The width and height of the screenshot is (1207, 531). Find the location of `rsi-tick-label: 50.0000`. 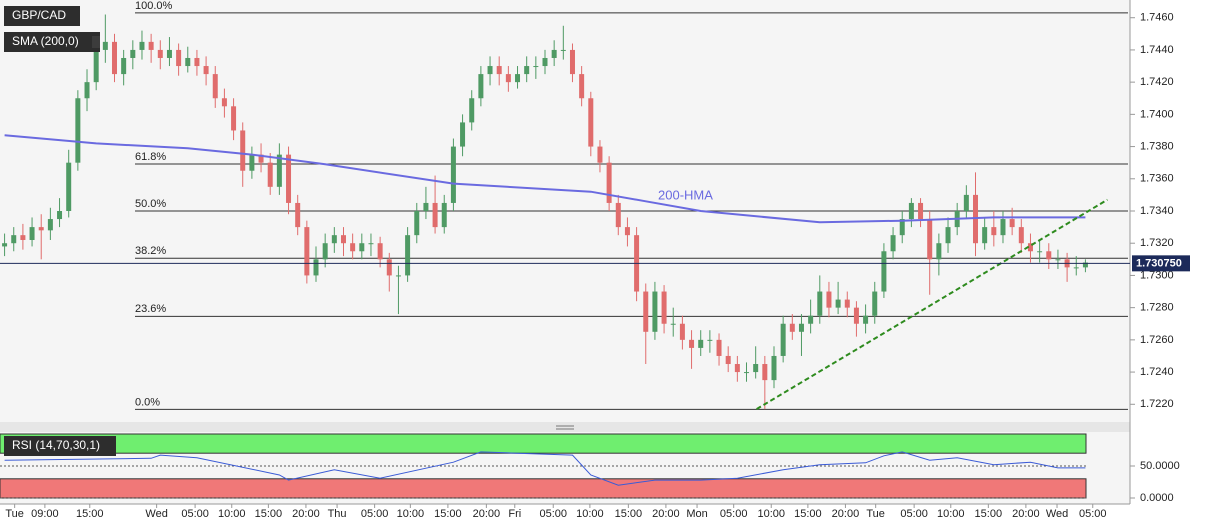

rsi-tick-label: 50.0000 is located at coordinates (1160, 466).